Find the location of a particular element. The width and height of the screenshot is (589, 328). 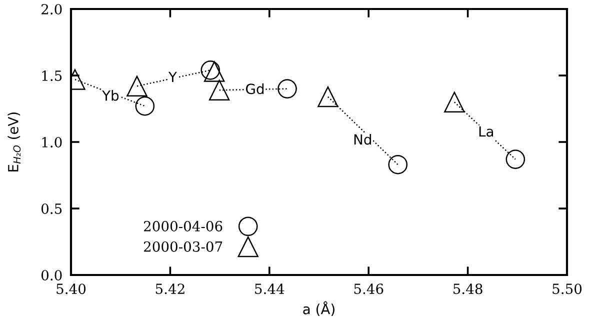

x-tick-label: 5.50 is located at coordinates (567, 289).